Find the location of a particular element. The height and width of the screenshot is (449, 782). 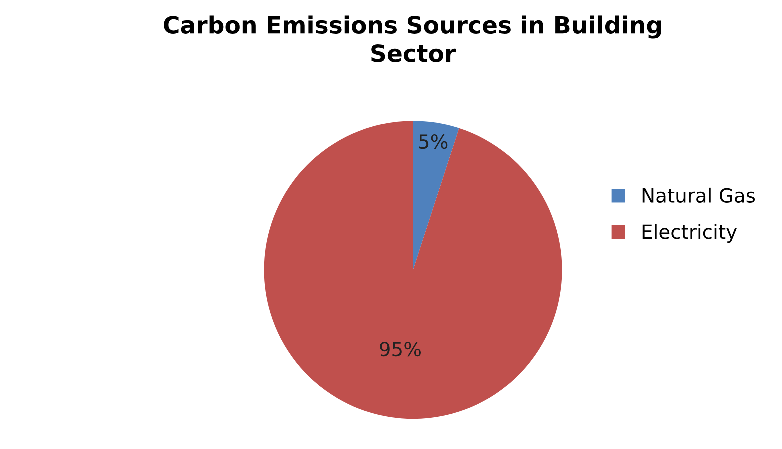

legend-label: Natural Gas is located at coordinates (699, 196).